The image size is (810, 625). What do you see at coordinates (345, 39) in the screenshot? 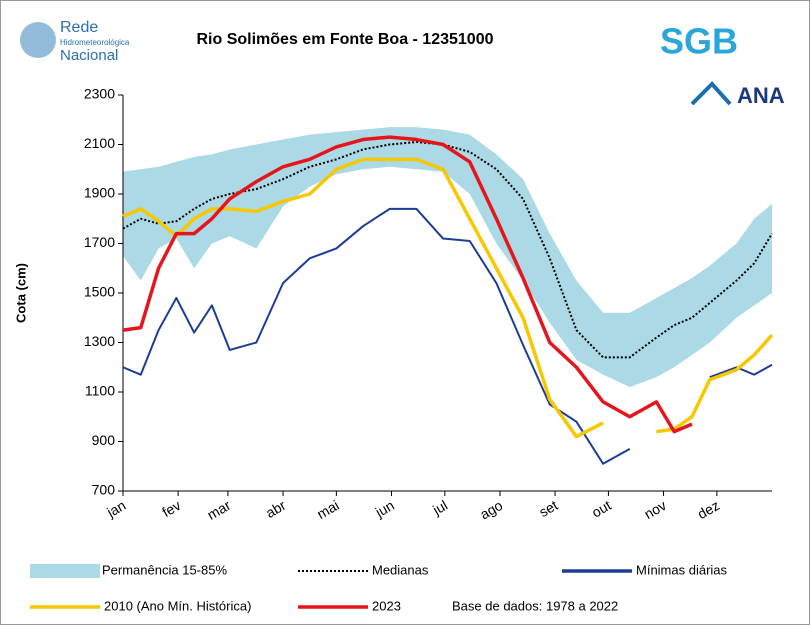
I see `chart-title: Rio Solimões em Fonte Boa - 12351000` at bounding box center [345, 39].